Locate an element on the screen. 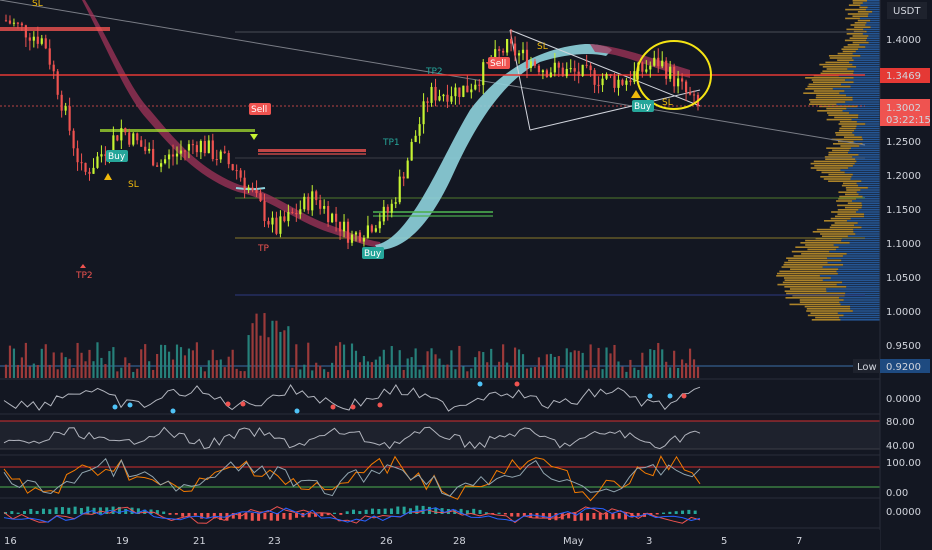 This screenshot has height=550, width=932. triangle-lower is located at coordinates (615, 110).